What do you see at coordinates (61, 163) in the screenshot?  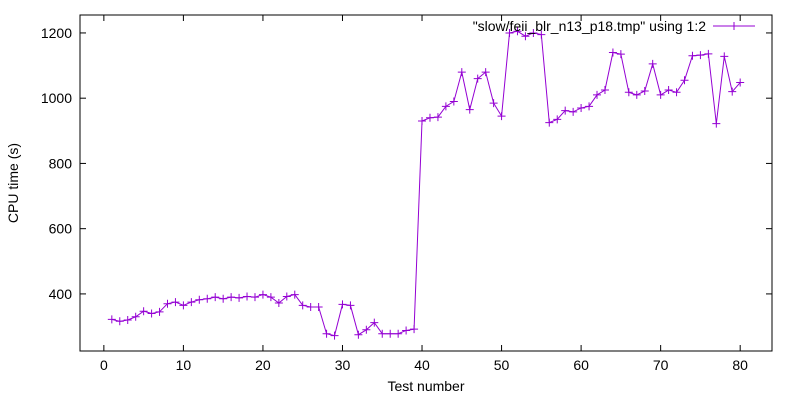 I see `y-tick-label: 800` at bounding box center [61, 163].